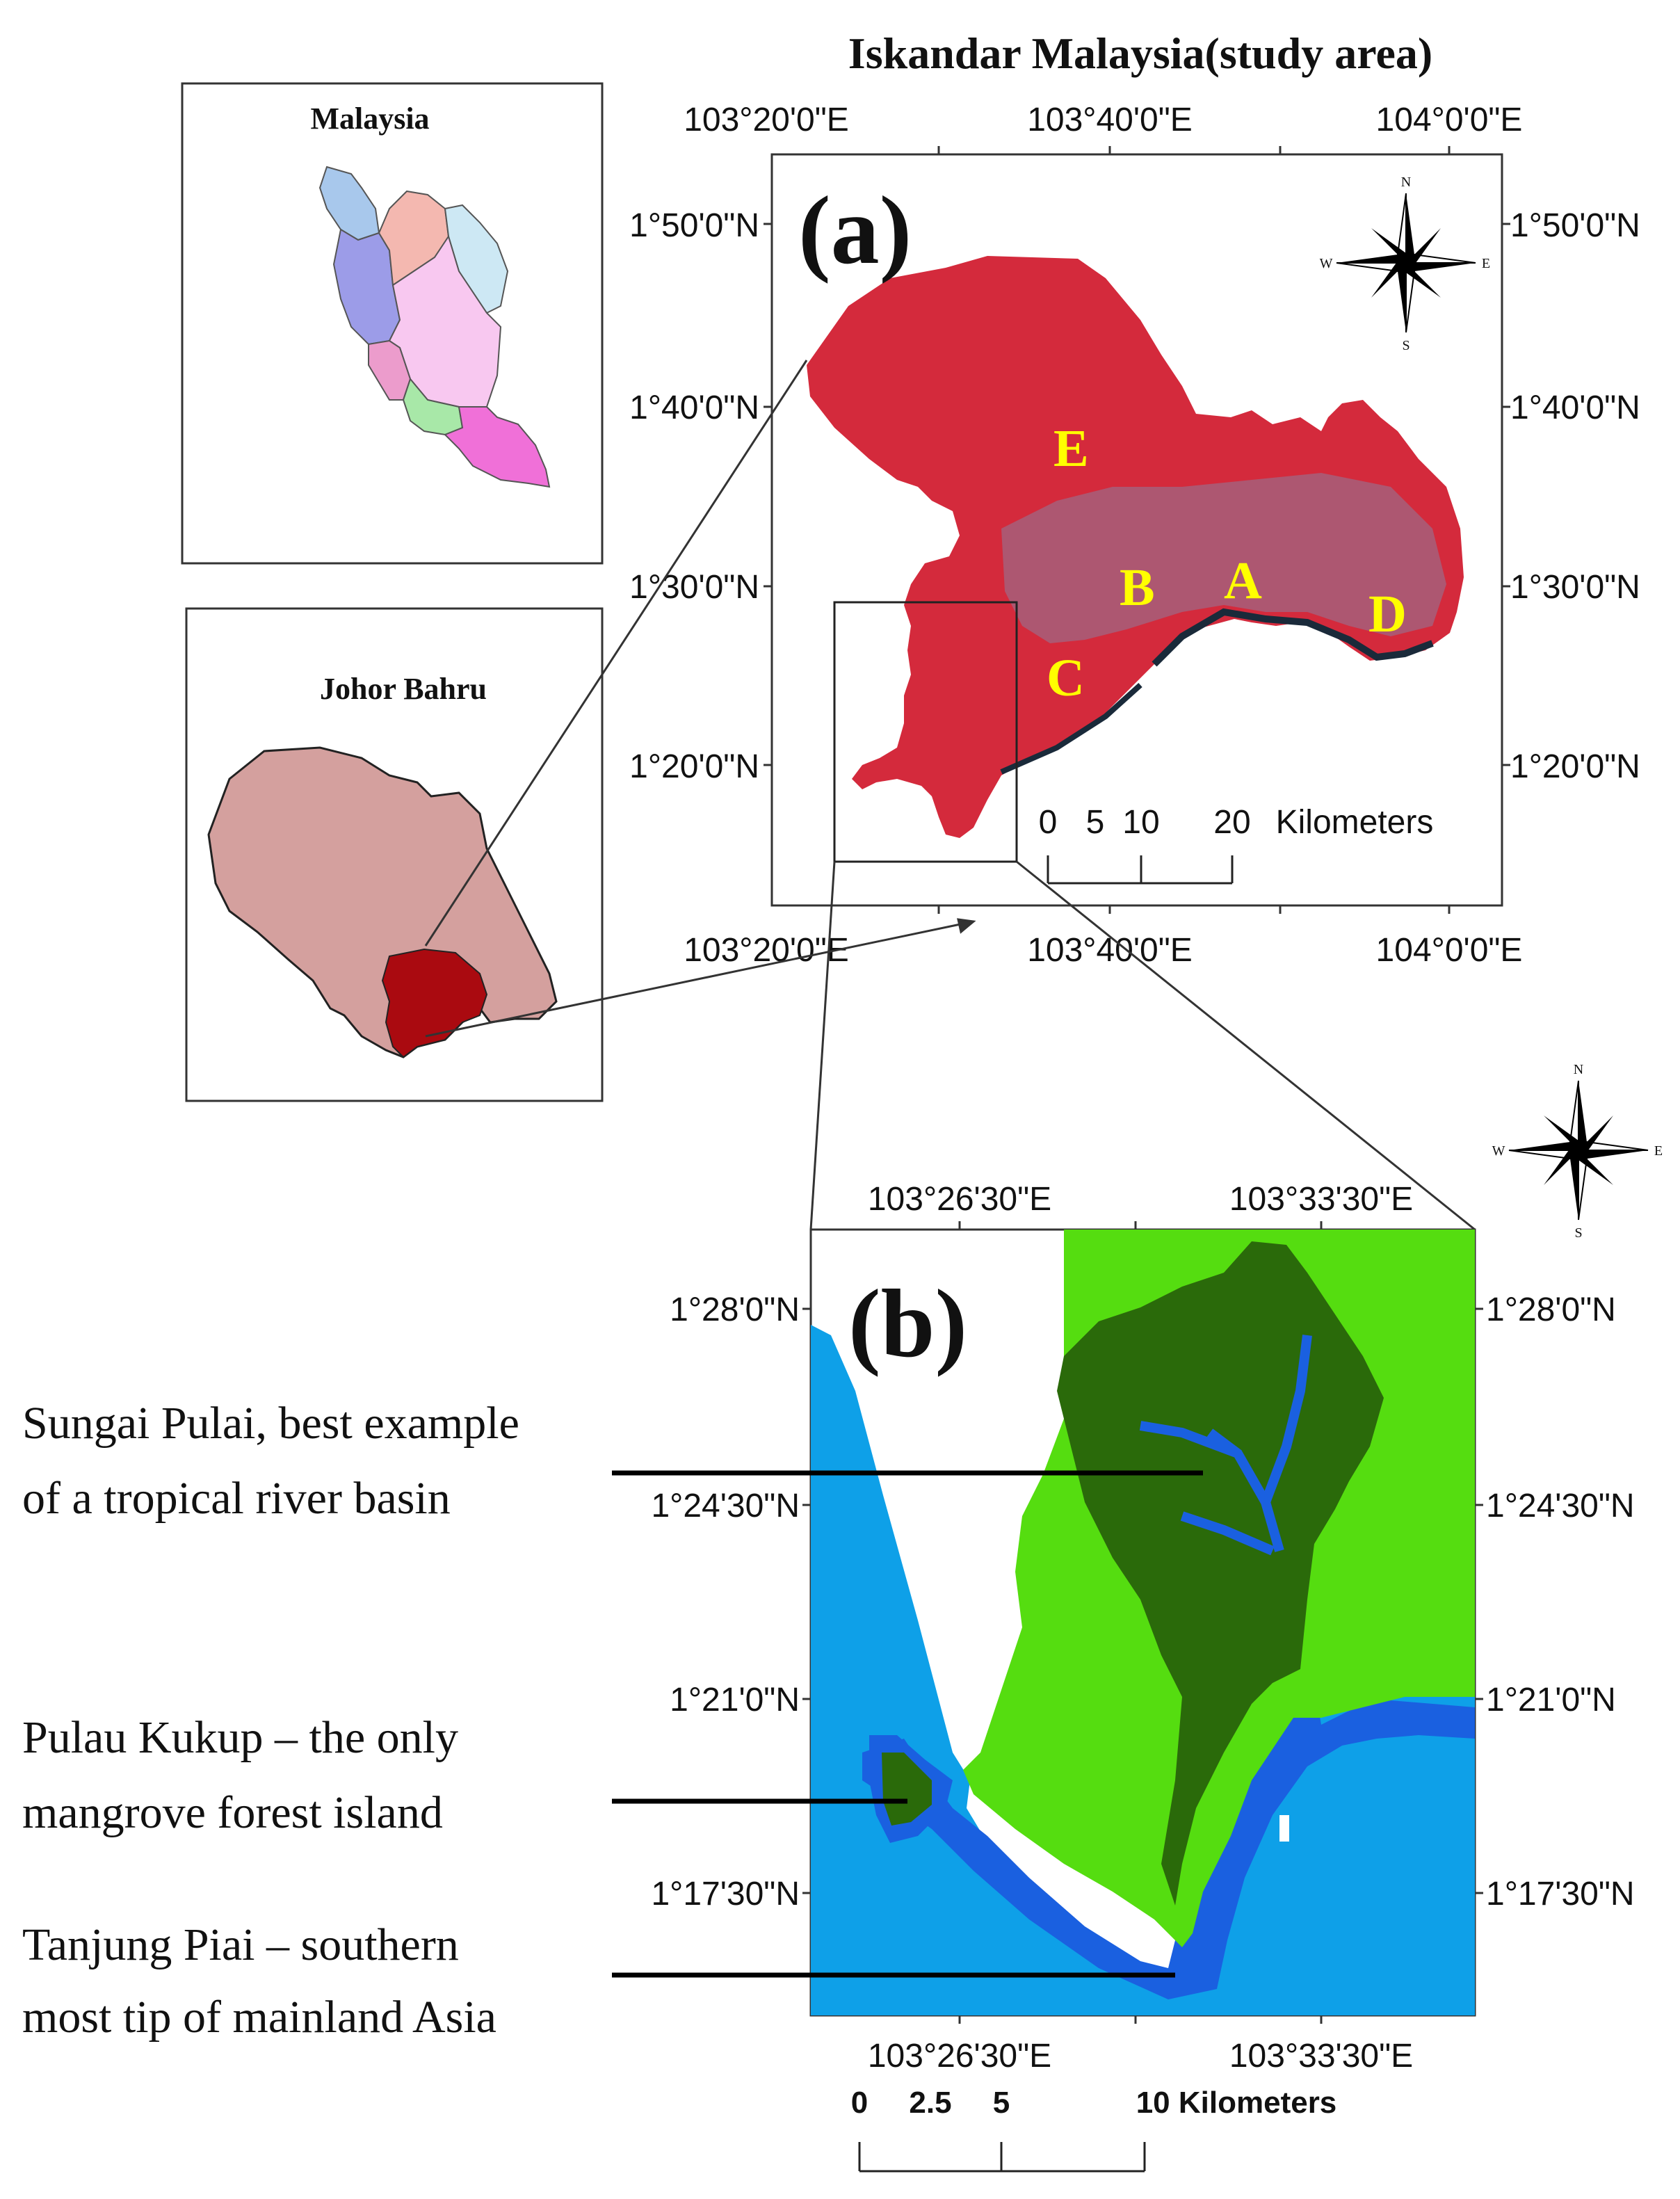 Image resolution: width=1680 pixels, height=2199 pixels. Describe the element at coordinates (1140, 1199) in the screenshot. I see `panel-b-lon-labels-top: 103°26'30"E 103°33'30"E` at that location.